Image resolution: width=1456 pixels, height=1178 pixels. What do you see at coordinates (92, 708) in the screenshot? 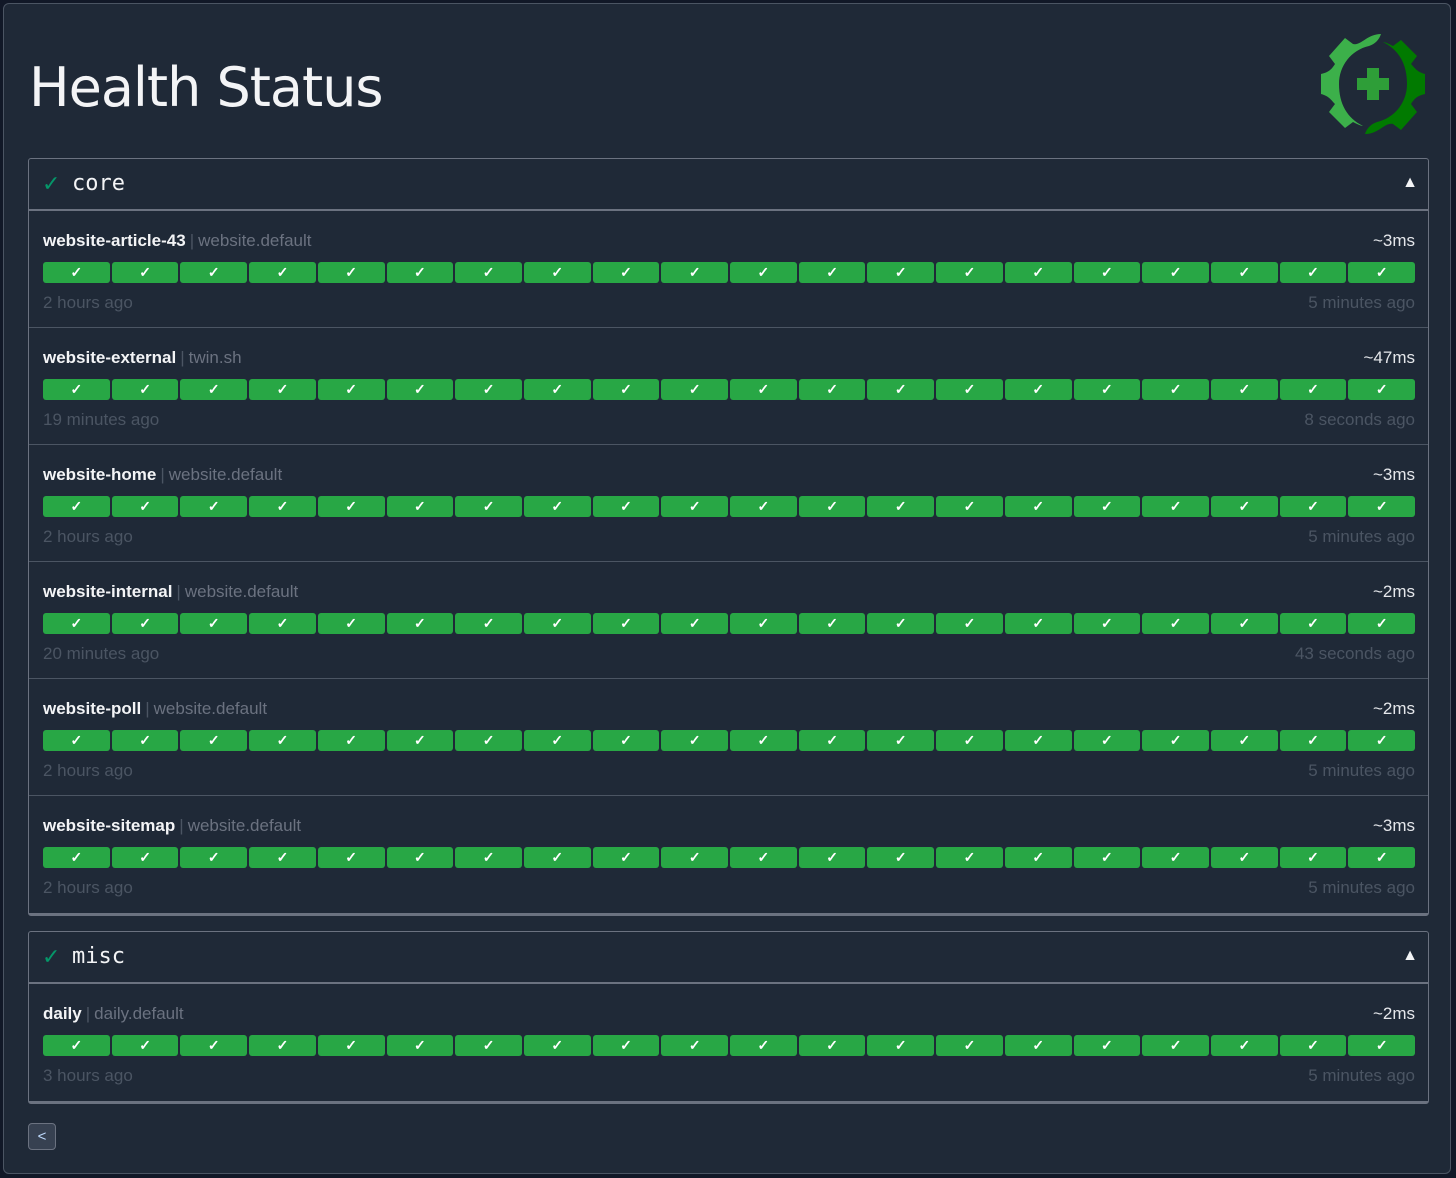
I see `endpoint-name: website-poll` at bounding box center [92, 708].